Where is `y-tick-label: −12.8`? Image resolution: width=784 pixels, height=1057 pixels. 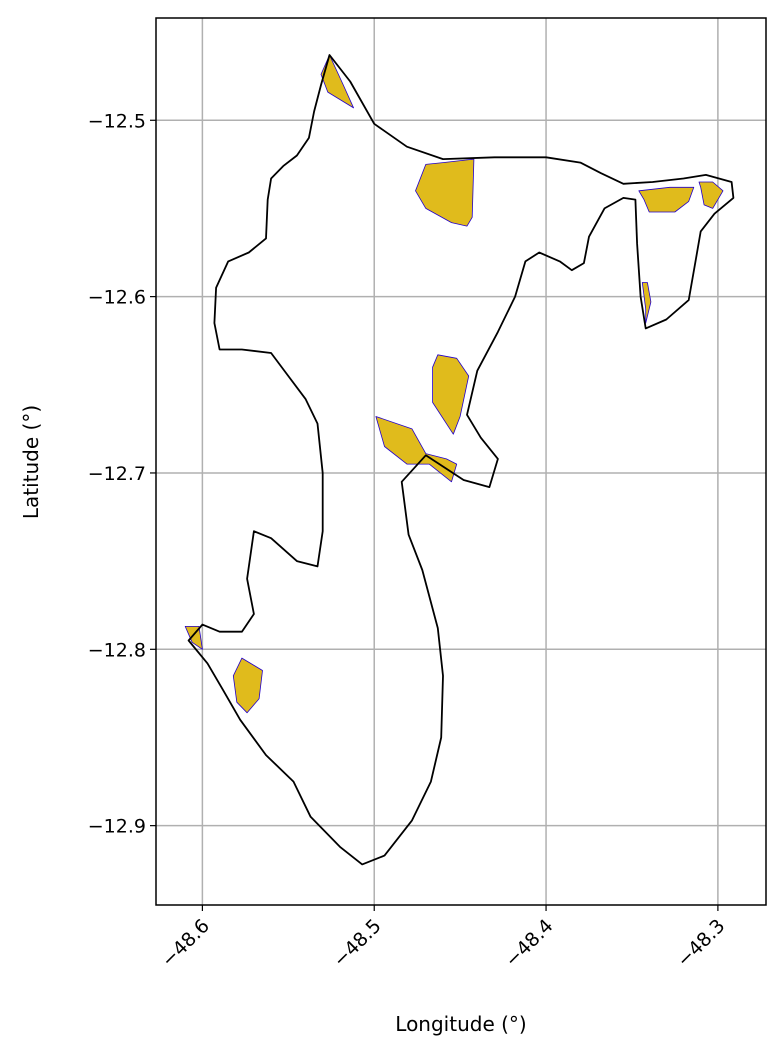 y-tick-label: −12.8 is located at coordinates (117, 650).